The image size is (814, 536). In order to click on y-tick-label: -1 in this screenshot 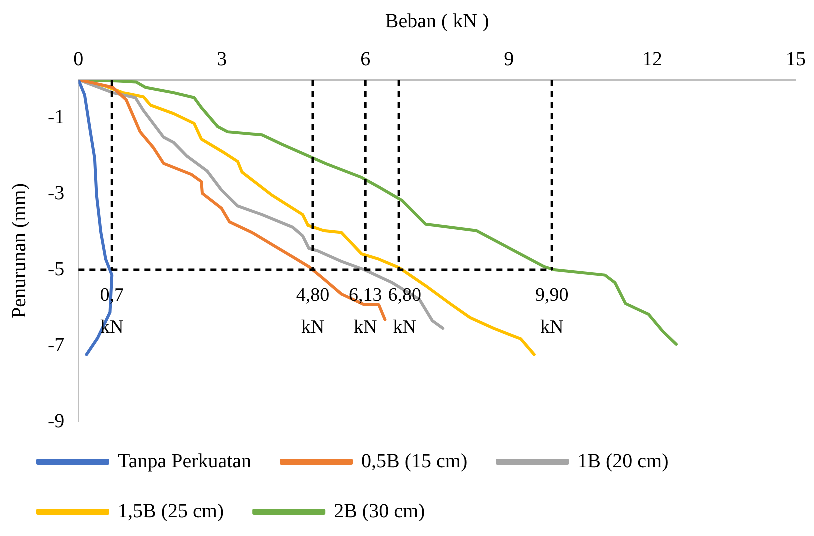, I will do `click(56, 117)`.